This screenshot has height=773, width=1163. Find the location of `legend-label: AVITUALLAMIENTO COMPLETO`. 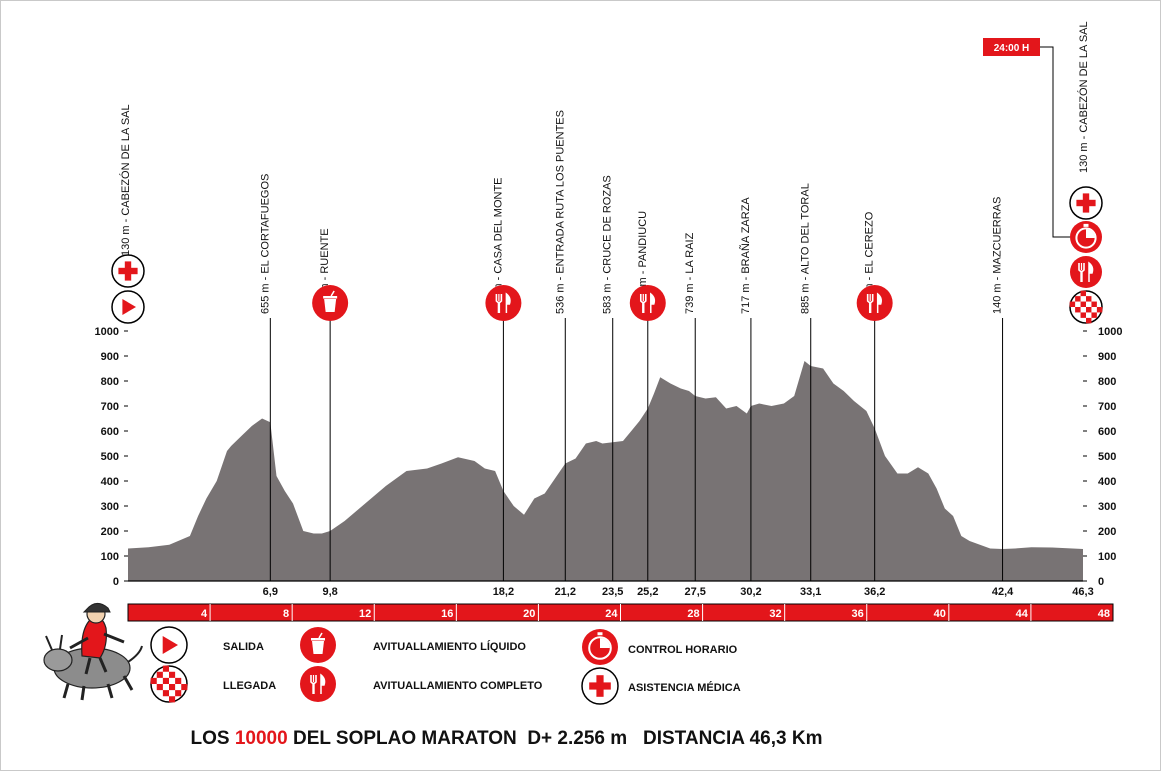

legend-label: AVITUALLAMIENTO COMPLETO is located at coordinates (458, 686).